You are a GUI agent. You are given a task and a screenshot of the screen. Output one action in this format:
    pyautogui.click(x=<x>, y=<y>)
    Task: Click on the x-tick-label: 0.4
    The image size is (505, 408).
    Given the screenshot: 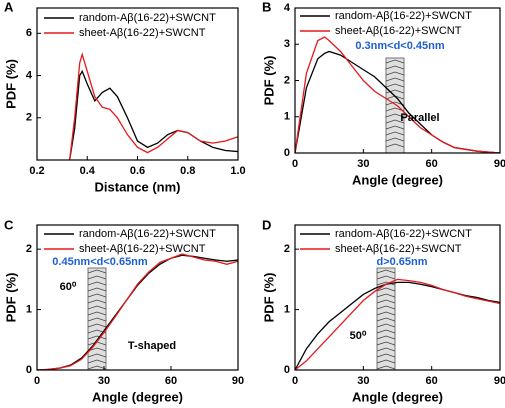 What is the action you would take?
    pyautogui.click(x=88, y=171)
    